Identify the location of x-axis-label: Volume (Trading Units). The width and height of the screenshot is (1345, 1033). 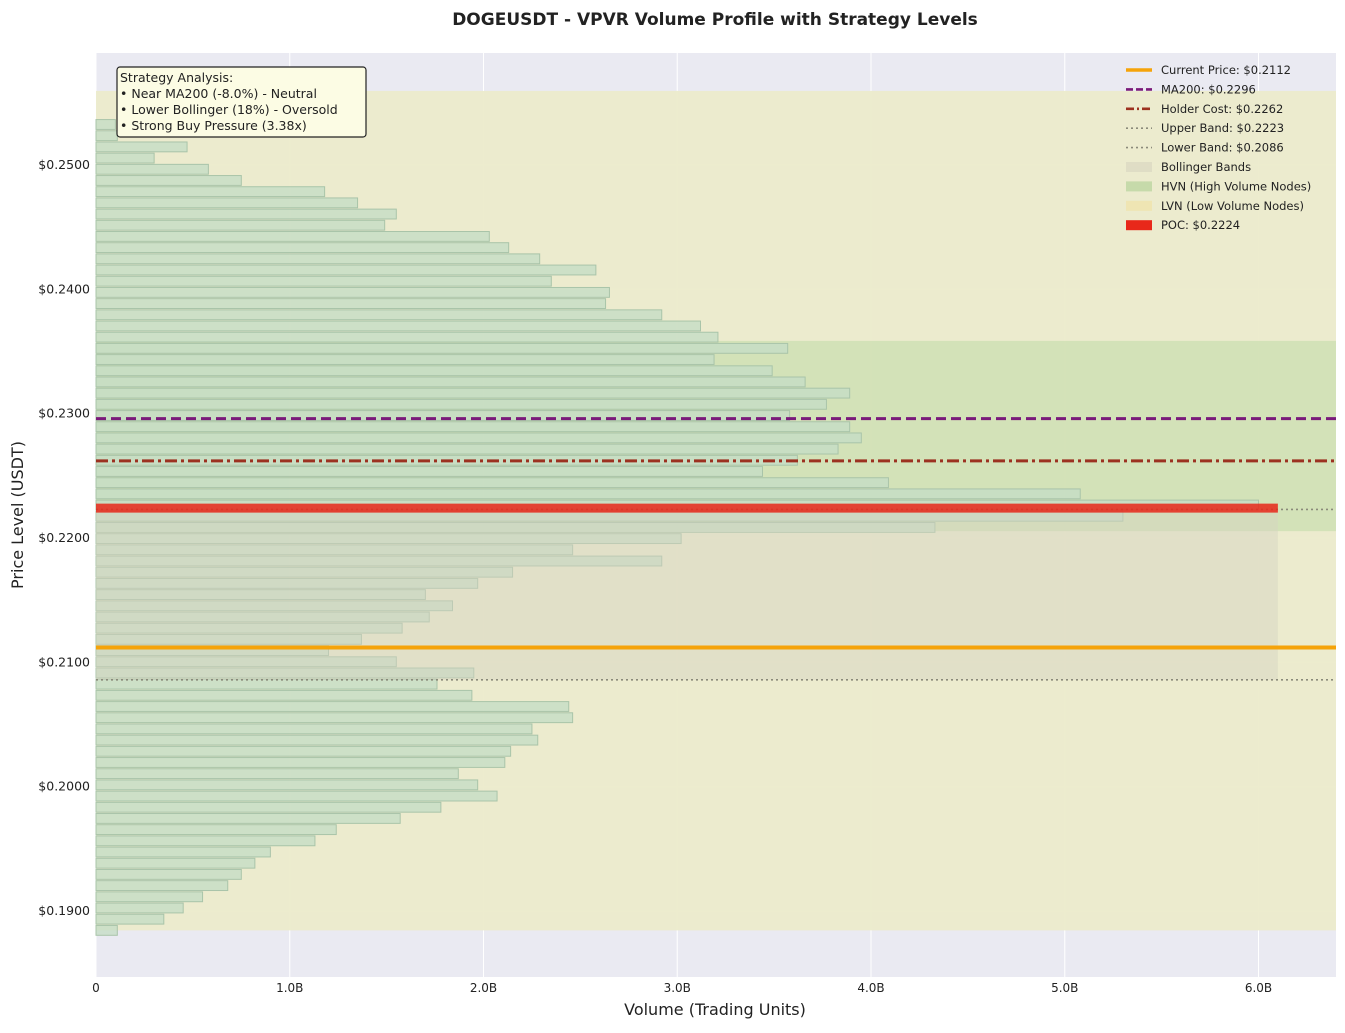
(715, 1009).